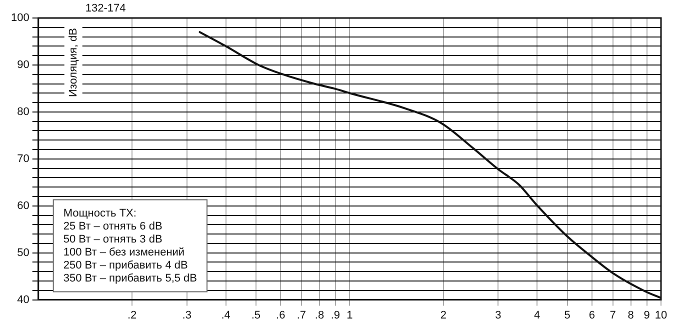  Describe the element at coordinates (130, 278) in the screenshot. I see `annotation: 350 Вт – прибавить 5,5 dB` at that location.